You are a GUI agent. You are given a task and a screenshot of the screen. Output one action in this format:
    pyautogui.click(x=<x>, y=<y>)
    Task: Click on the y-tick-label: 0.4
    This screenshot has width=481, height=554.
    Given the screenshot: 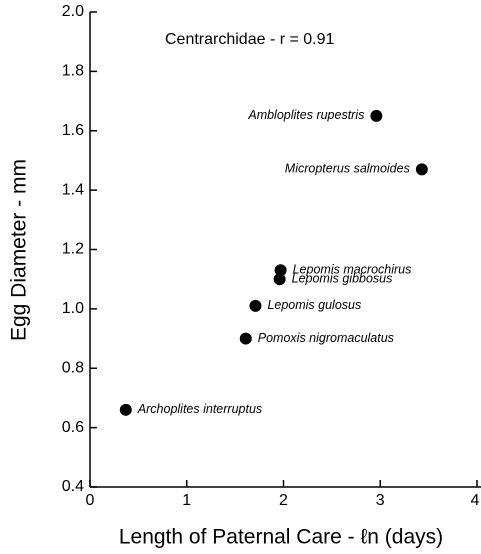 What is the action you would take?
    pyautogui.click(x=73, y=486)
    